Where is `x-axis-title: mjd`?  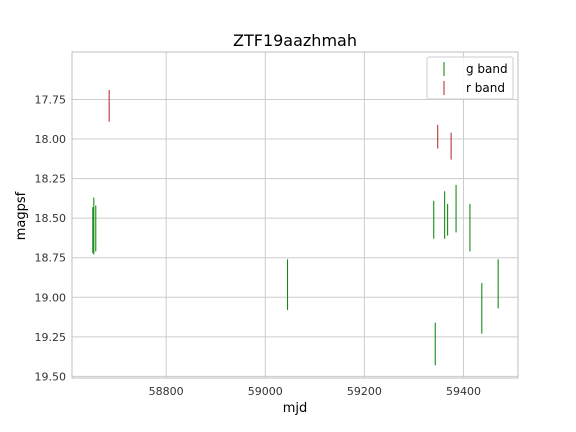
x-axis-title: mjd is located at coordinates (295, 408).